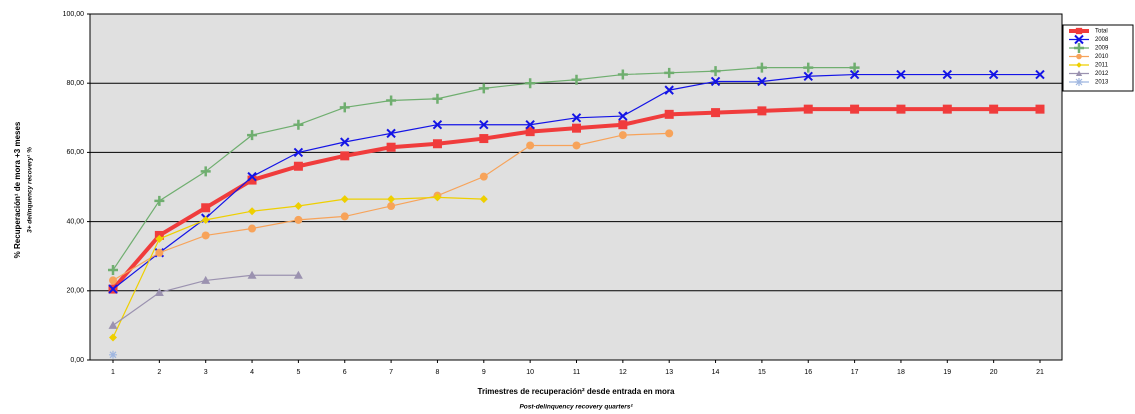 This screenshot has height=414, width=1135. I want to click on y-tick-label: 40,00, so click(75, 221).